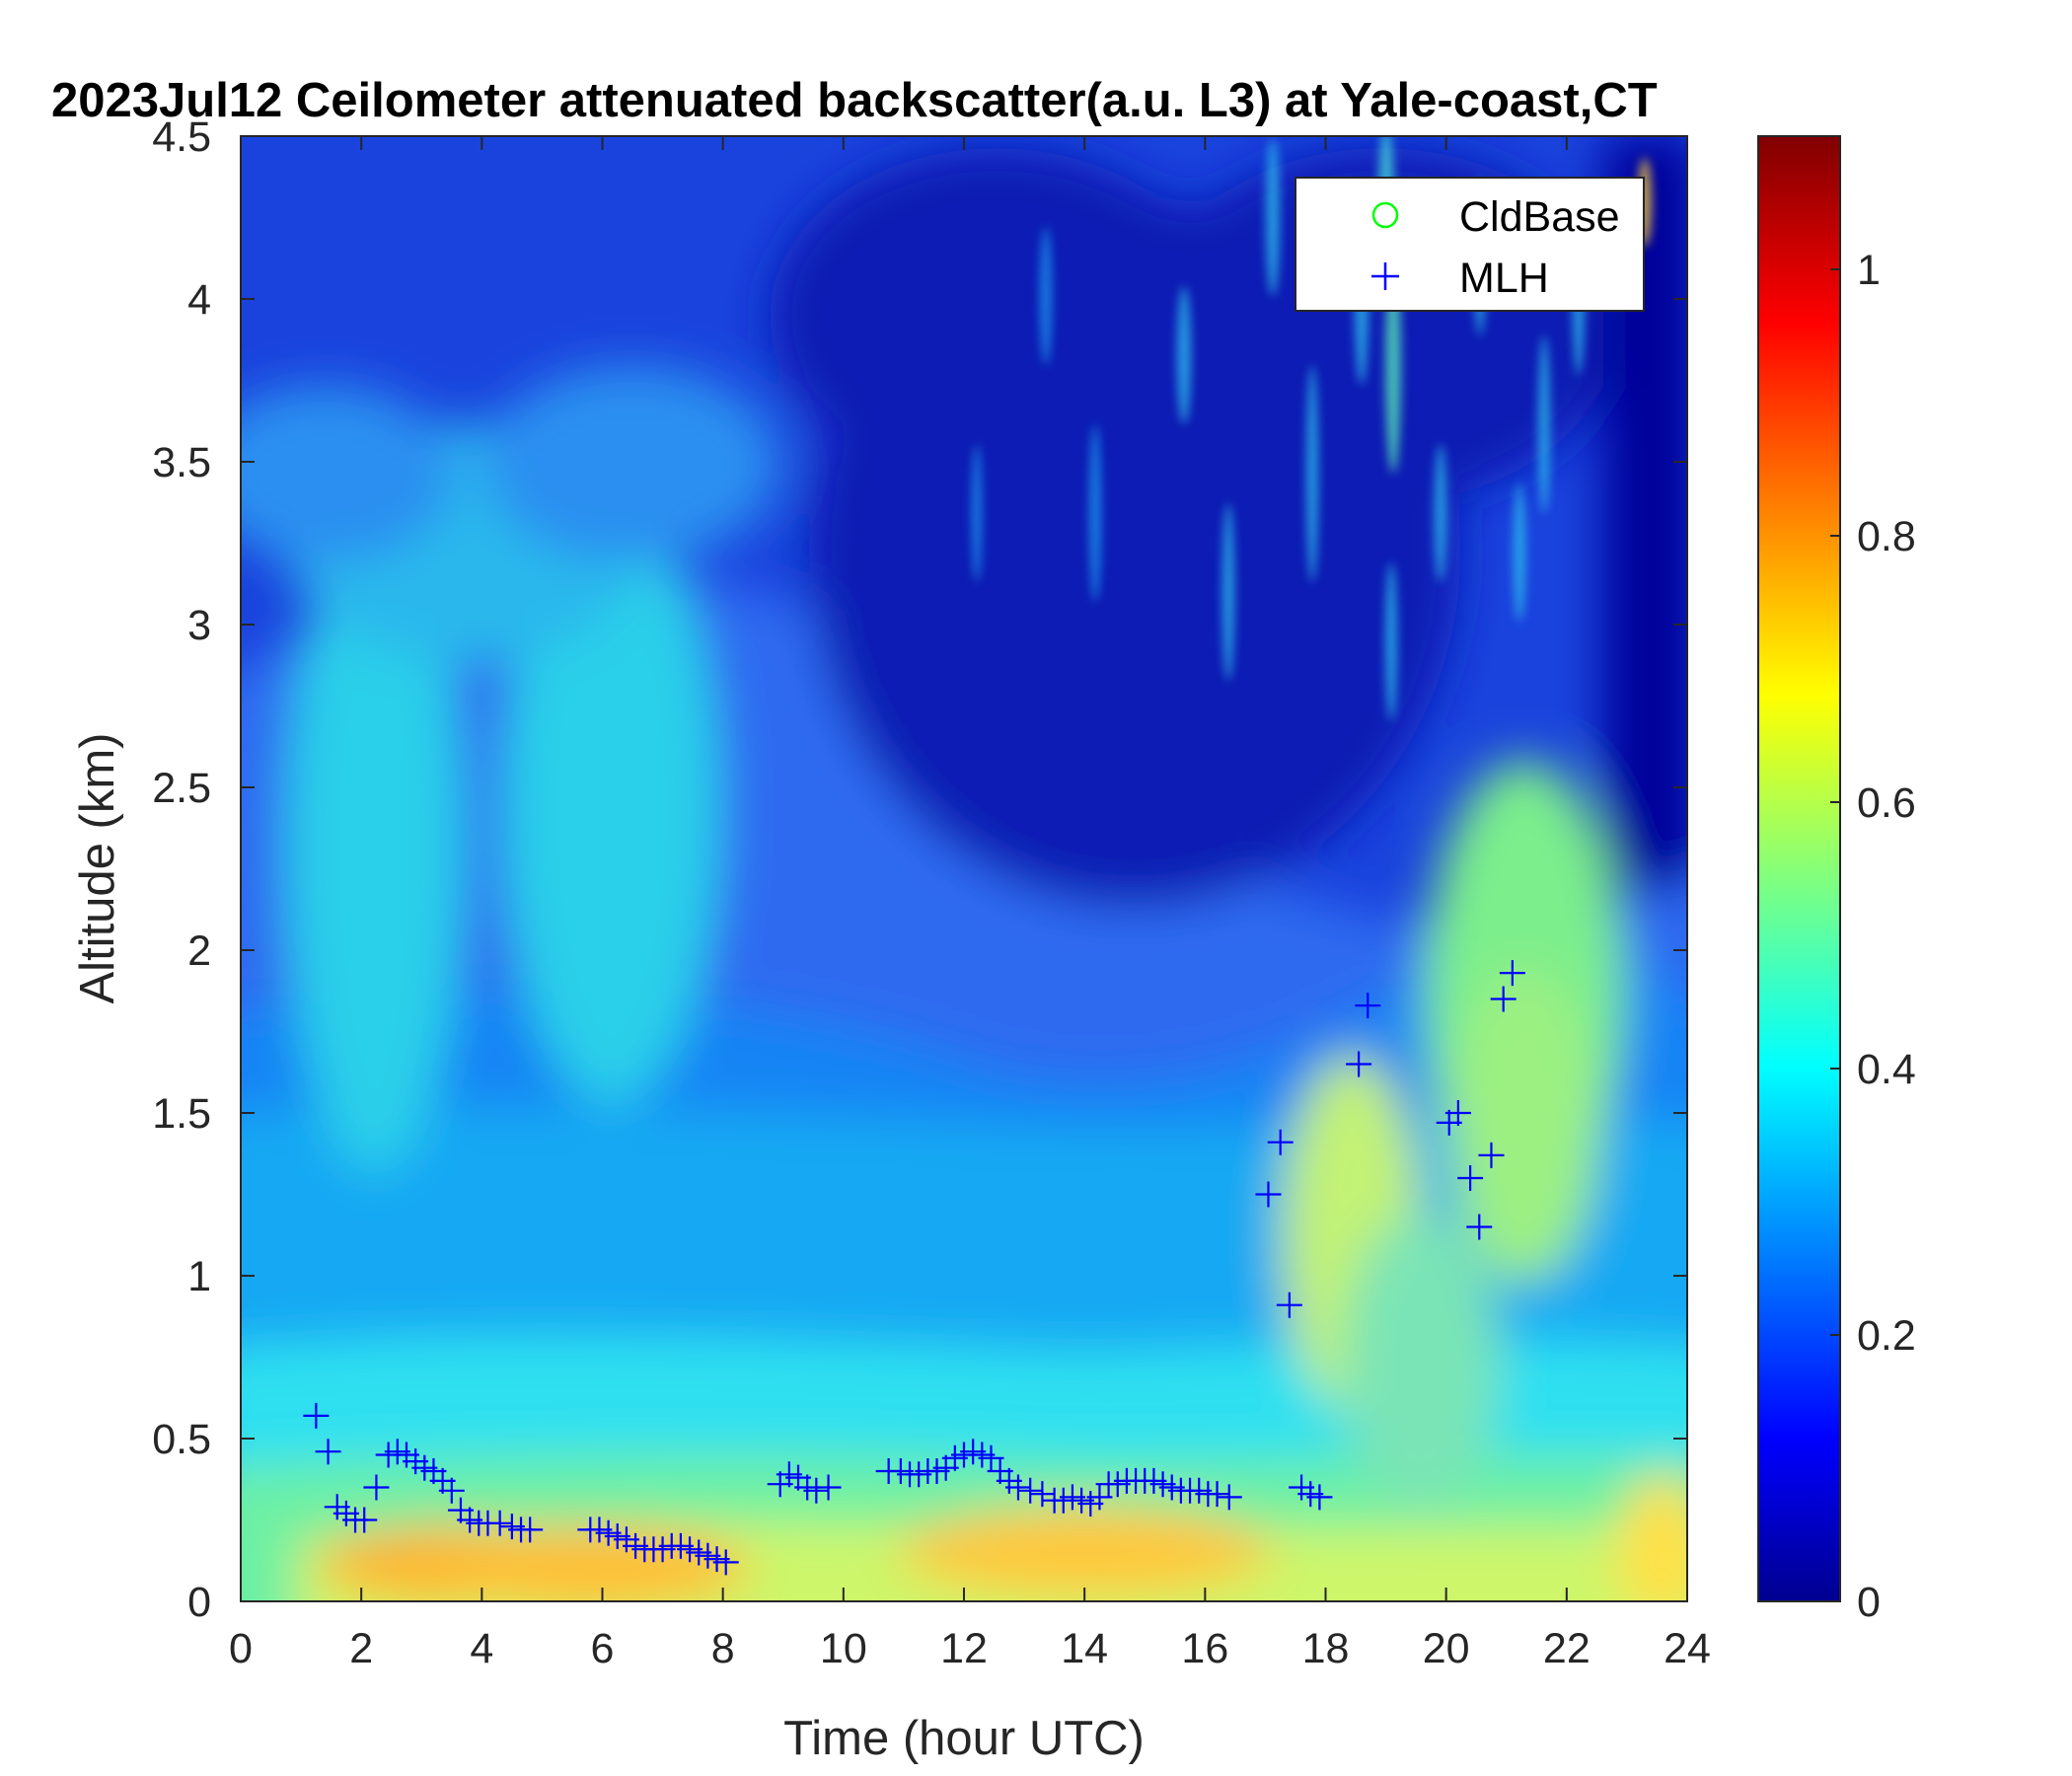  I want to click on legend-label-mlh: MLH, so click(1504, 279).